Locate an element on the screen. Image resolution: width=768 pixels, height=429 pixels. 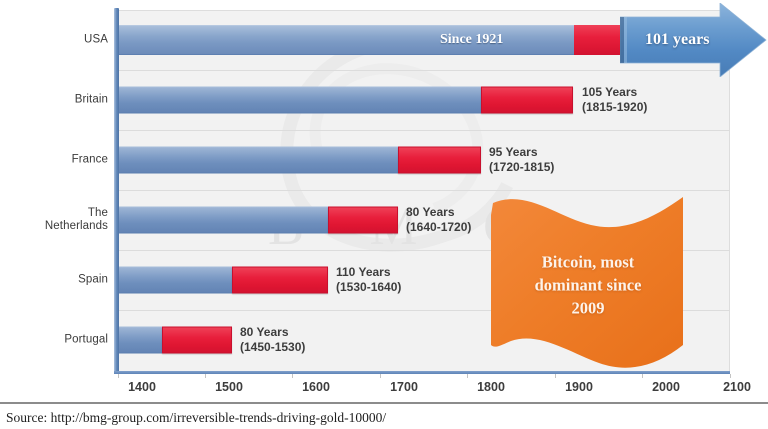
x-tick-label: 1900 is located at coordinates (579, 387).